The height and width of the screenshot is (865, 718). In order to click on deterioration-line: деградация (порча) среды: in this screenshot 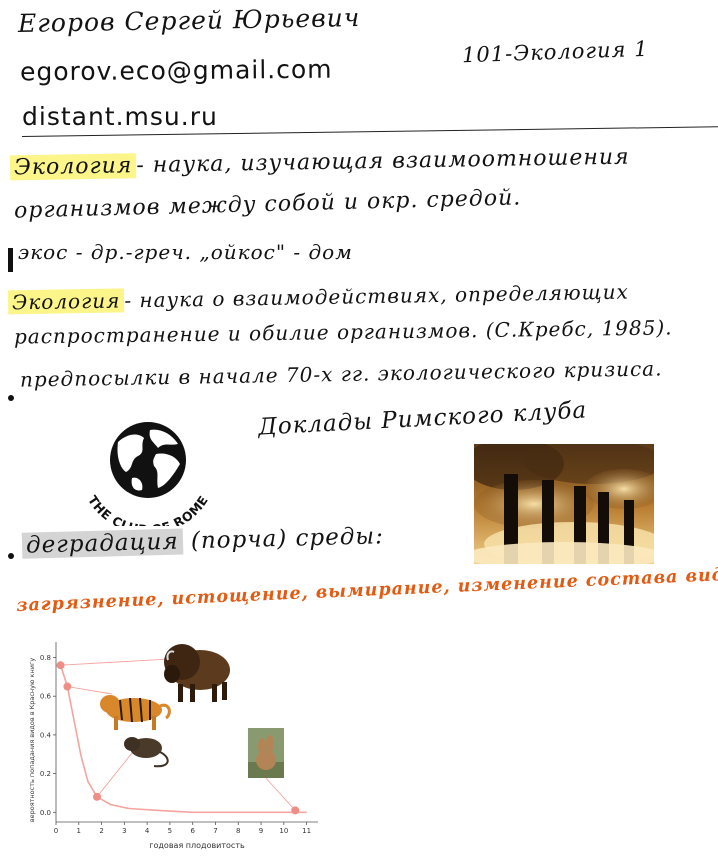, I will do `click(203, 541)`.